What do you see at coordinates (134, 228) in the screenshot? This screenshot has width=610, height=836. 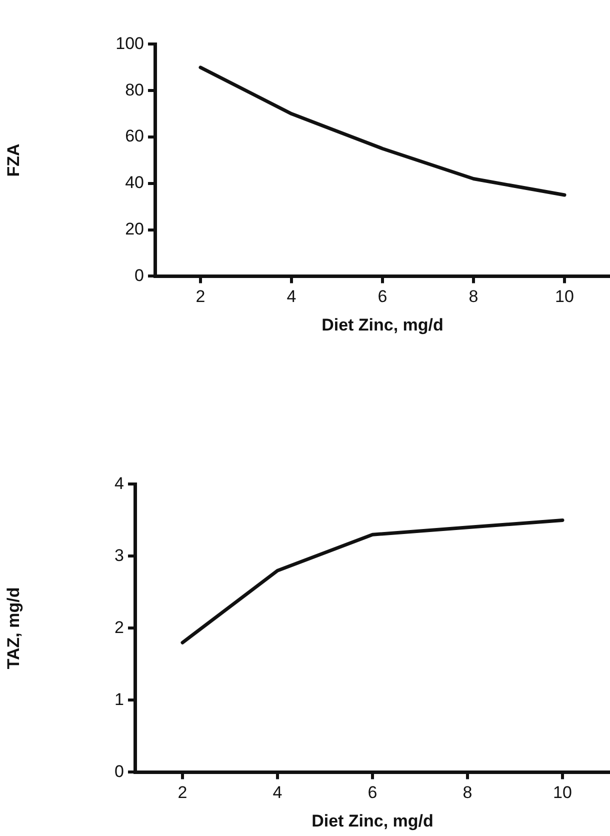 I see `y-tick-label: 20` at bounding box center [134, 228].